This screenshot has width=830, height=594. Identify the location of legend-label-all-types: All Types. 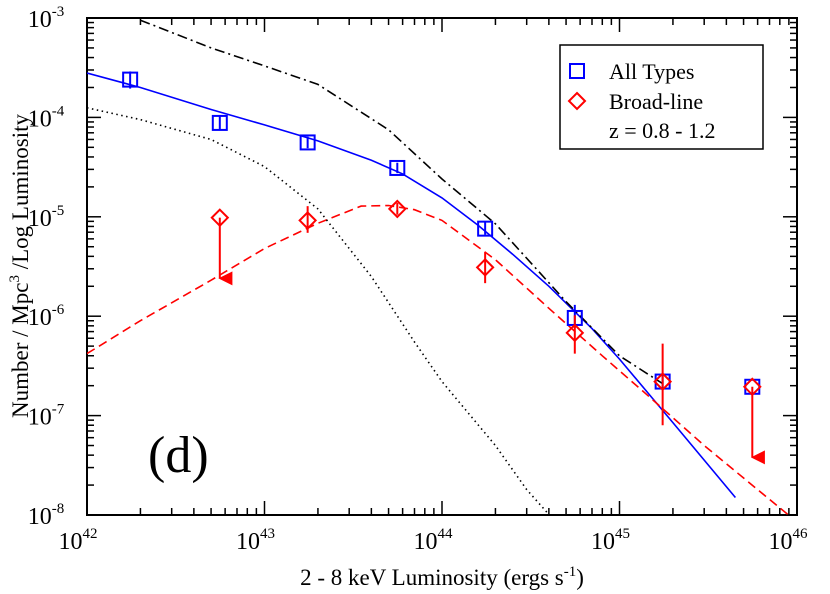
(651, 71).